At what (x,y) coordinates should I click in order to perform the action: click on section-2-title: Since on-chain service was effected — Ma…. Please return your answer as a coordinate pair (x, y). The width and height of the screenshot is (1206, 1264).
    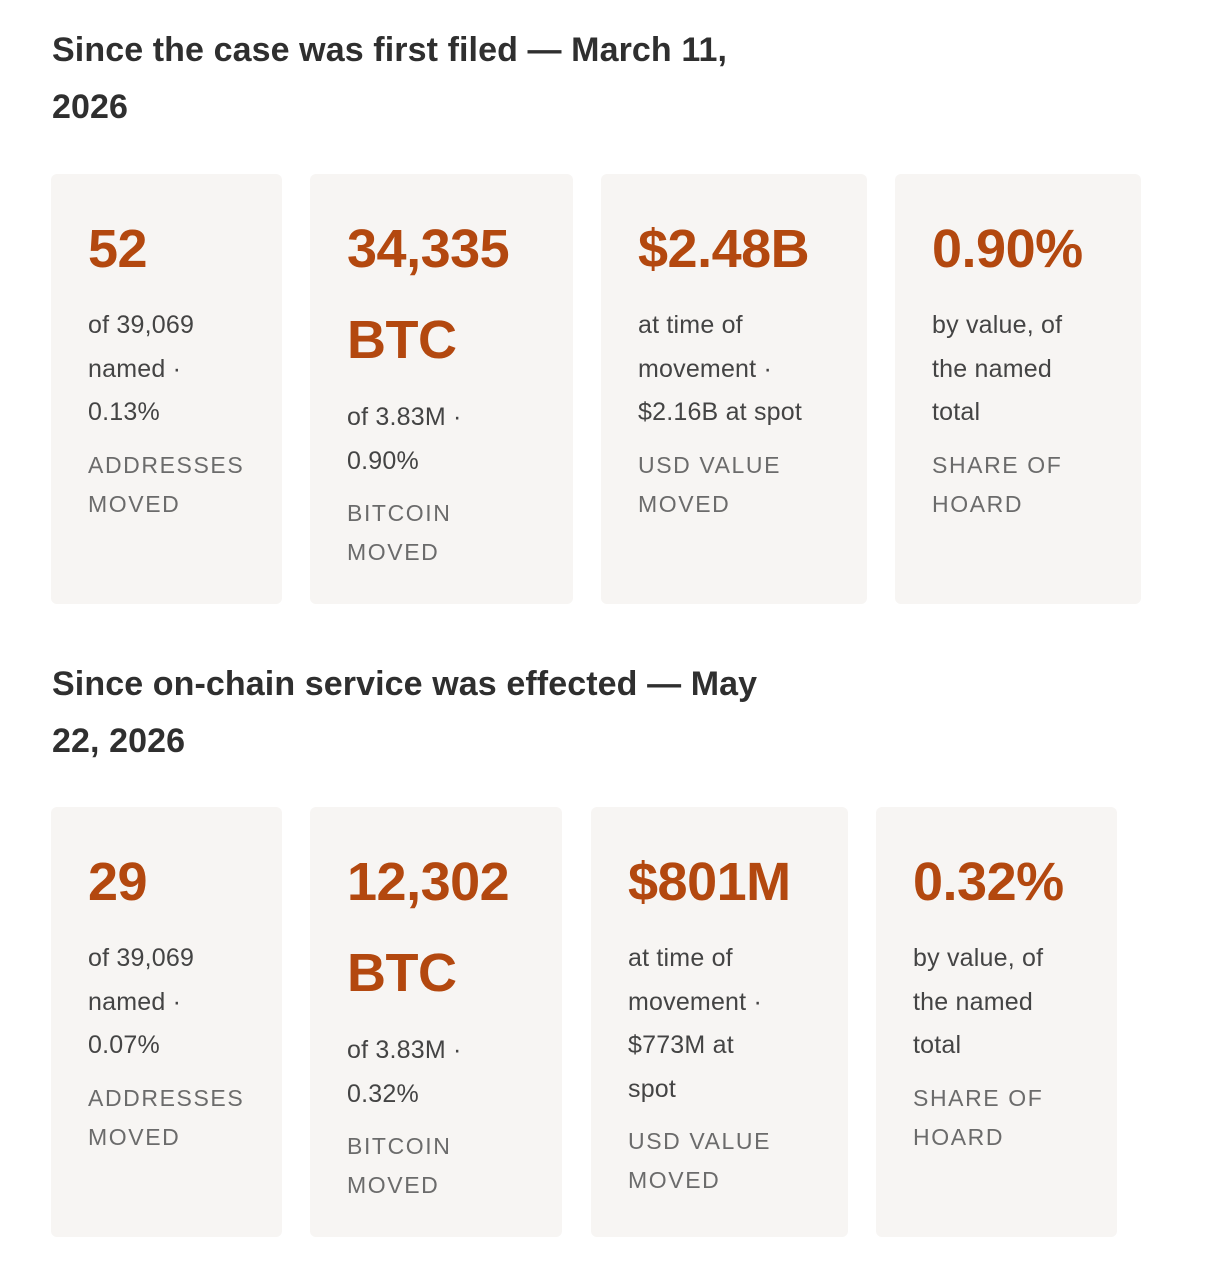
    Looking at the image, I should click on (404, 713).